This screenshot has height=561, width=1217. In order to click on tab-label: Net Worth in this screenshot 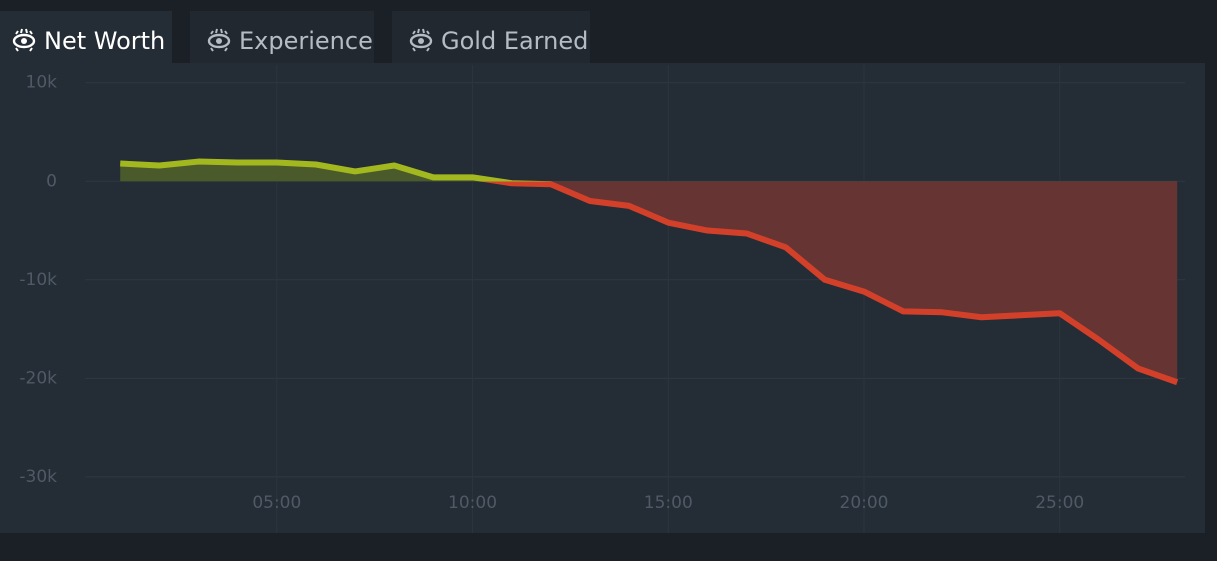, I will do `click(104, 41)`.